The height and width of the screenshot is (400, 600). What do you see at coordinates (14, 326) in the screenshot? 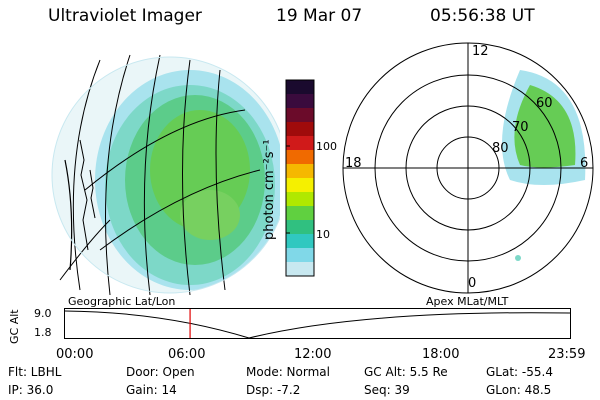
I see `timeline-ylabel: GC Alt` at bounding box center [14, 326].